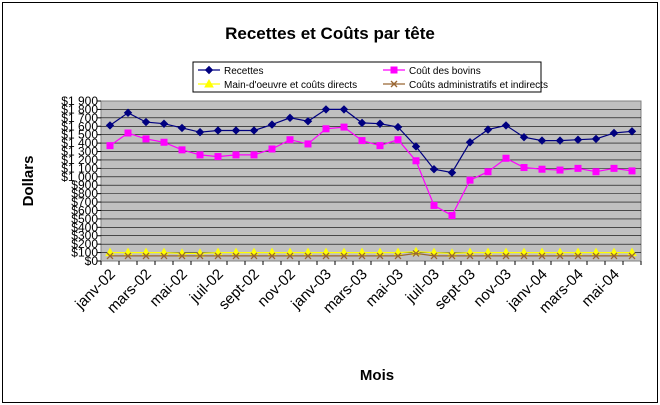 The height and width of the screenshot is (405, 660). I want to click on x-tick-label: sept-02, so click(238, 289).